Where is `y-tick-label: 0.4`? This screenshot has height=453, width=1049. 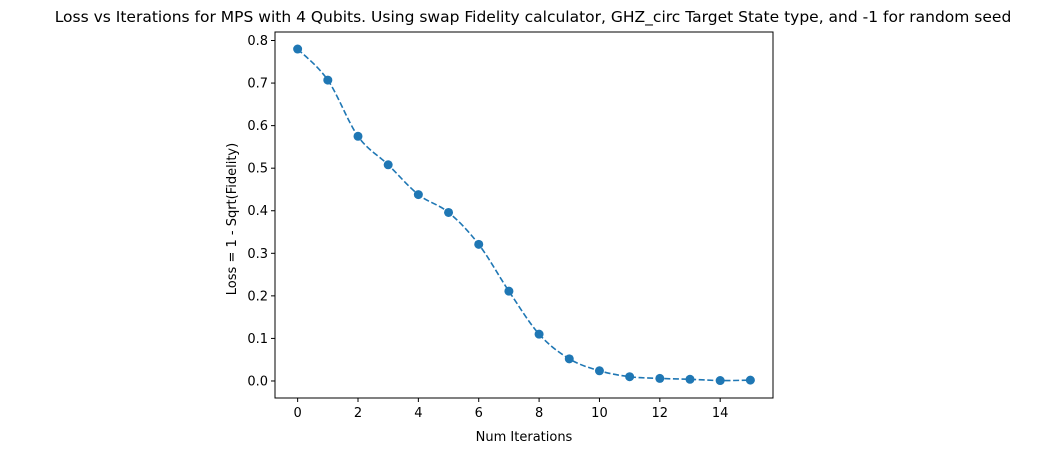 y-tick-label: 0.4 is located at coordinates (257, 211).